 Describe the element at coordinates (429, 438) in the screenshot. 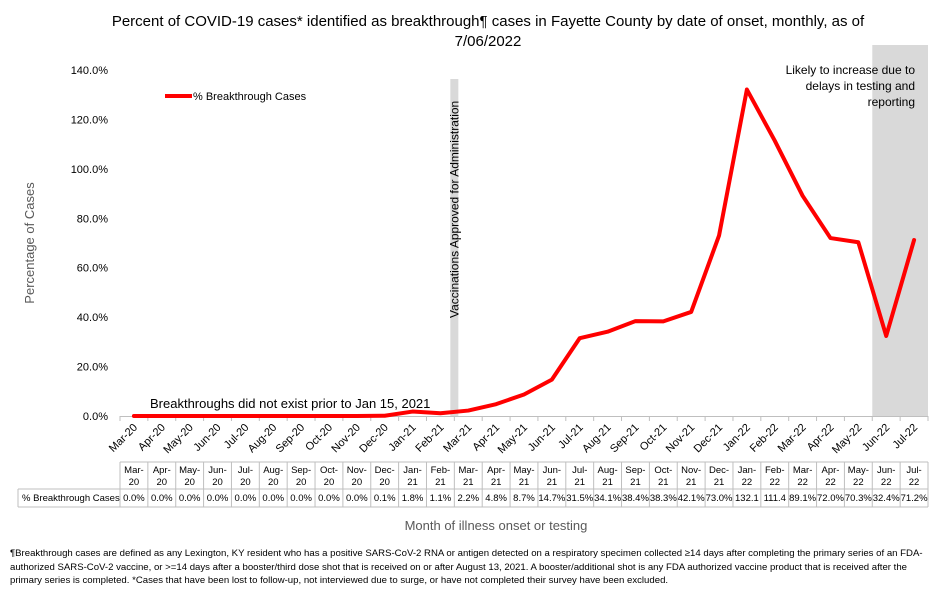

I see `x-tick-label: Feb-21` at that location.